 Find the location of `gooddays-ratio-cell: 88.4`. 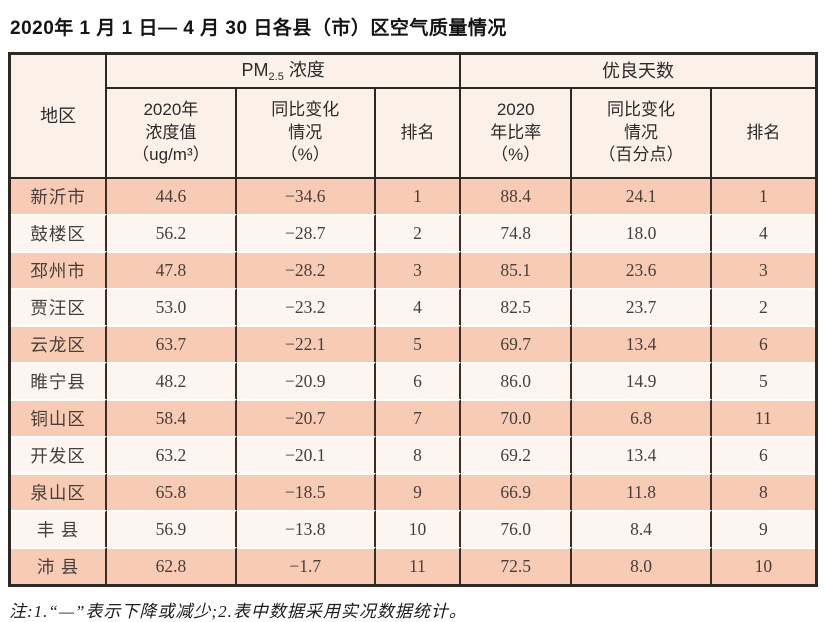

gooddays-ratio-cell: 88.4 is located at coordinates (517, 196).